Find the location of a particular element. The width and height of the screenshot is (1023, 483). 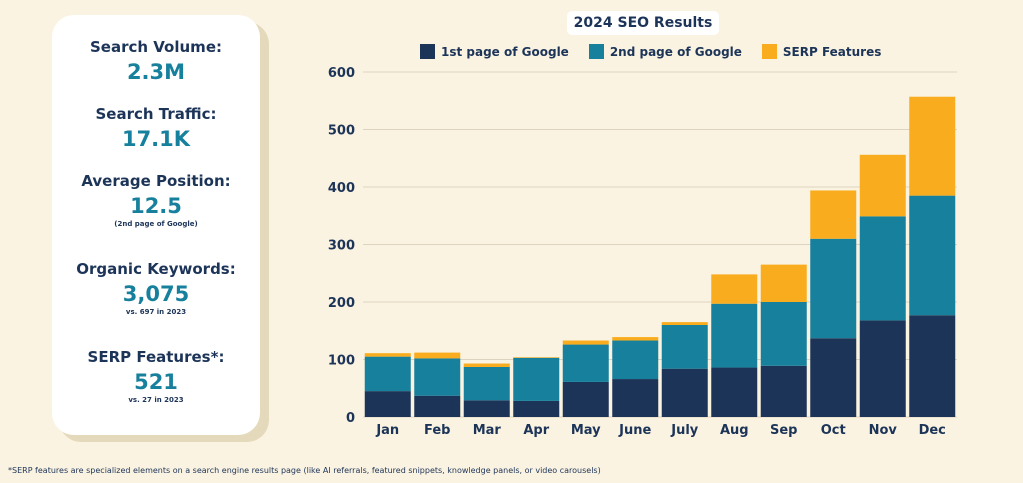

stat-search-volume: Search Volume: 2.3M is located at coordinates (156, 61).